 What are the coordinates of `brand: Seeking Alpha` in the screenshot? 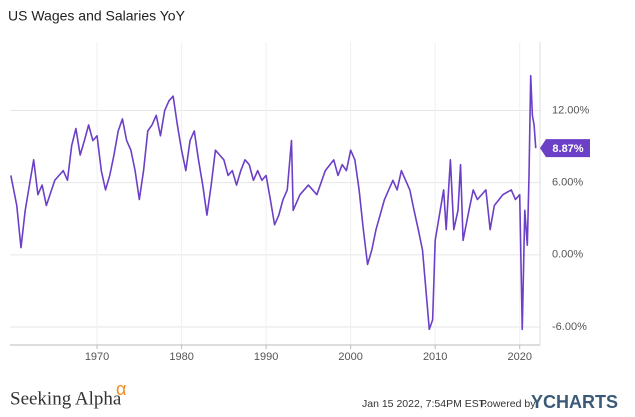 It's located at (66, 398).